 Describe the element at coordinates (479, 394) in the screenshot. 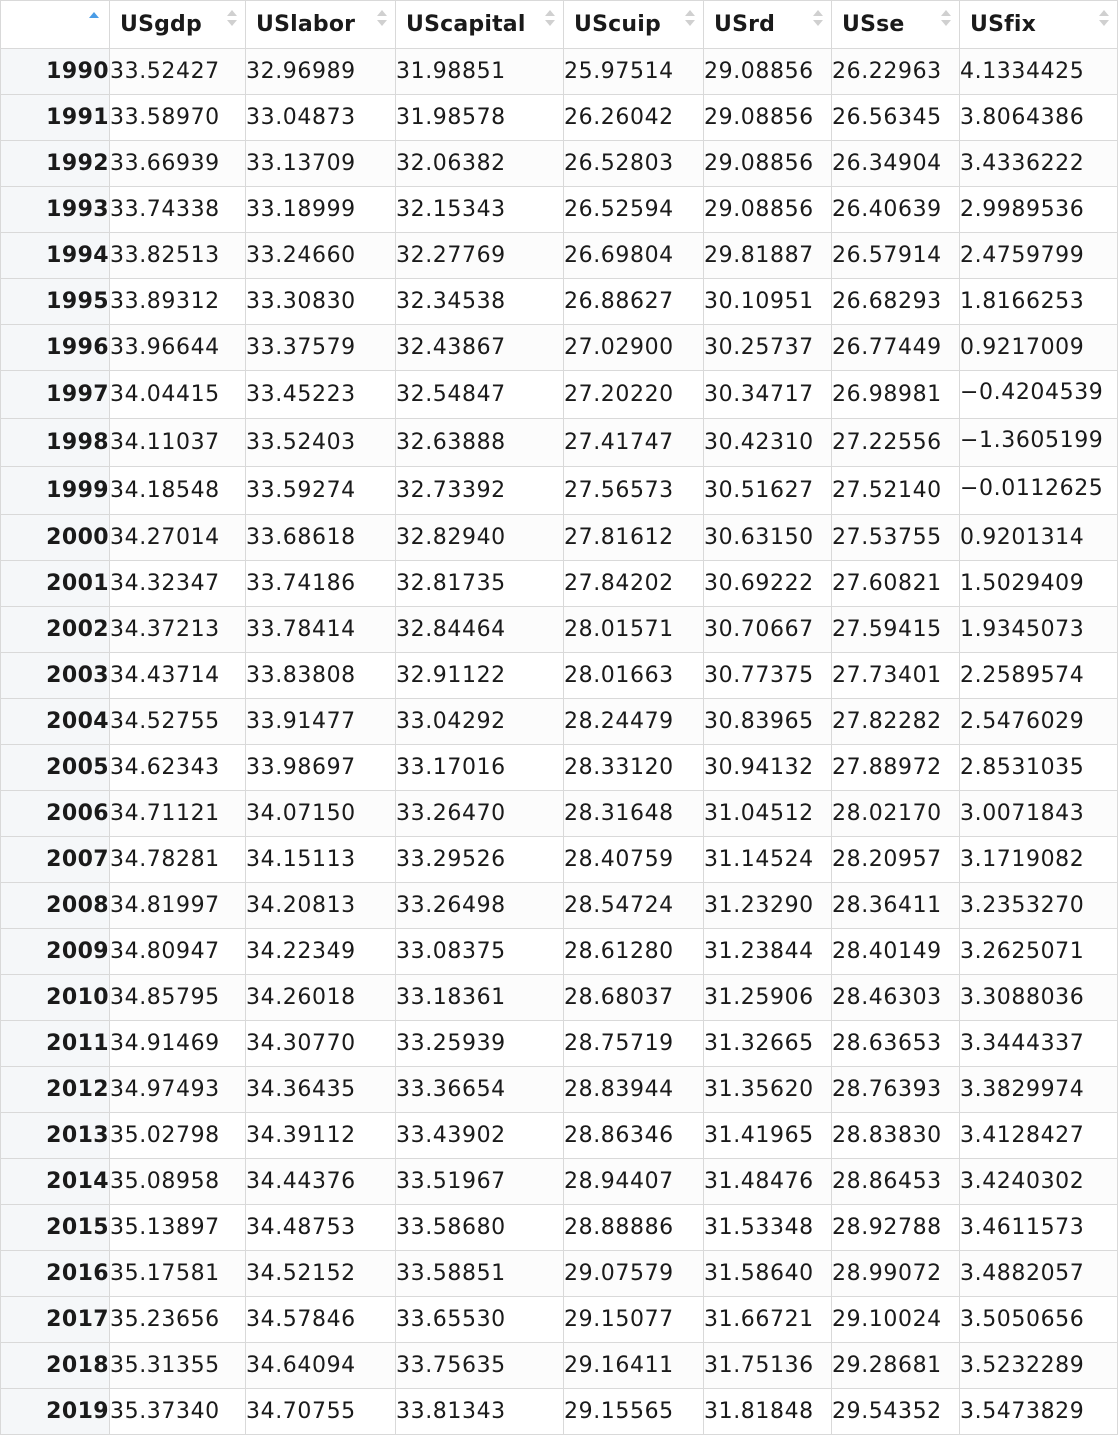

I see `table-cell: 32.54847` at that location.